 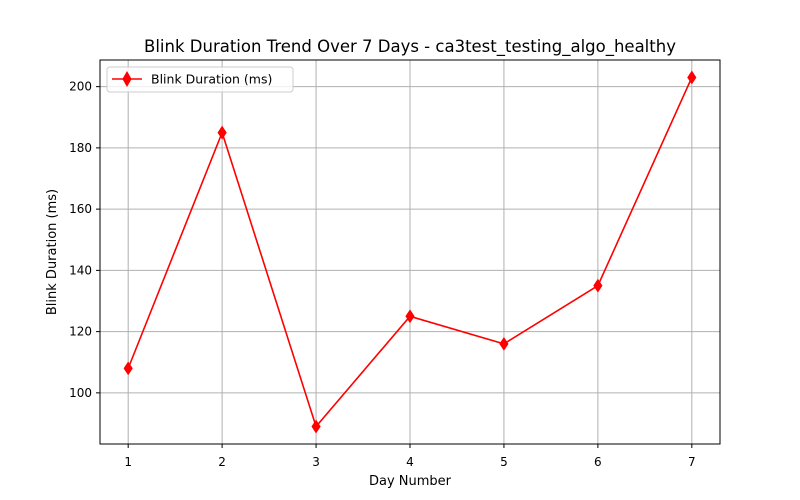 I want to click on x-tick-label: 4, so click(x=410, y=462).